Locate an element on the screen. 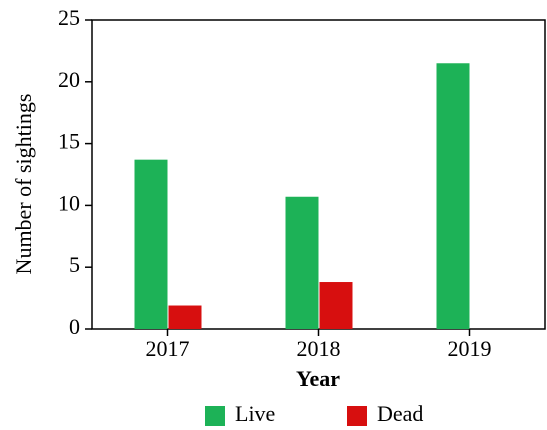  x-tick-label: 2019 is located at coordinates (470, 348).